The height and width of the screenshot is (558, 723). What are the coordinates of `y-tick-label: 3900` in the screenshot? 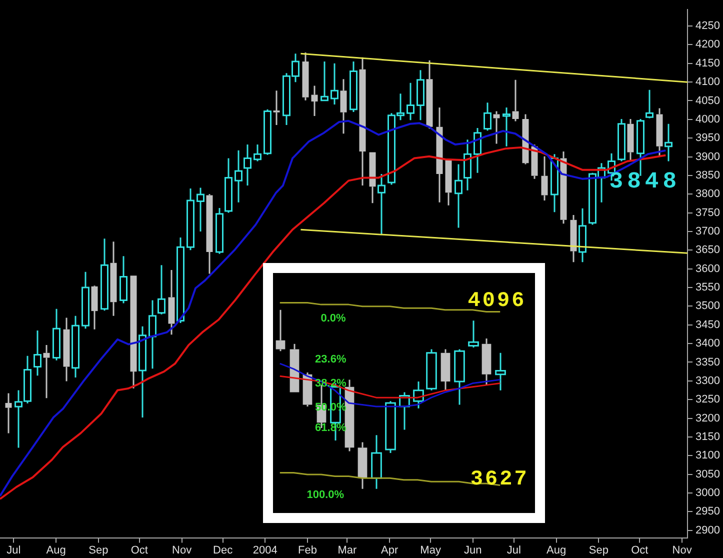 It's located at (708, 156).